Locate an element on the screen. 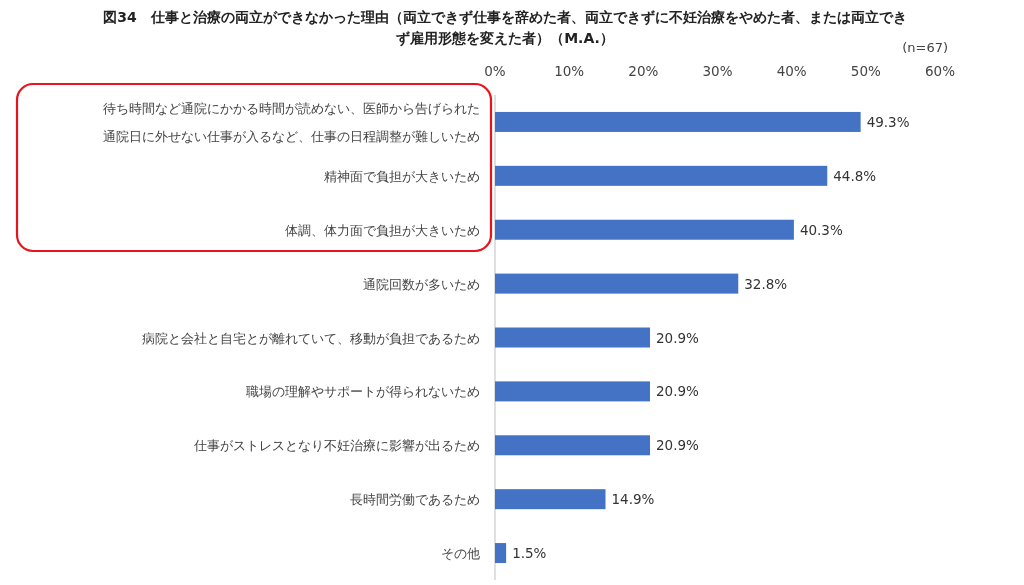 This screenshot has height=585, width=1024. y-tick-label: 長時間労働であるため is located at coordinates (415, 500).